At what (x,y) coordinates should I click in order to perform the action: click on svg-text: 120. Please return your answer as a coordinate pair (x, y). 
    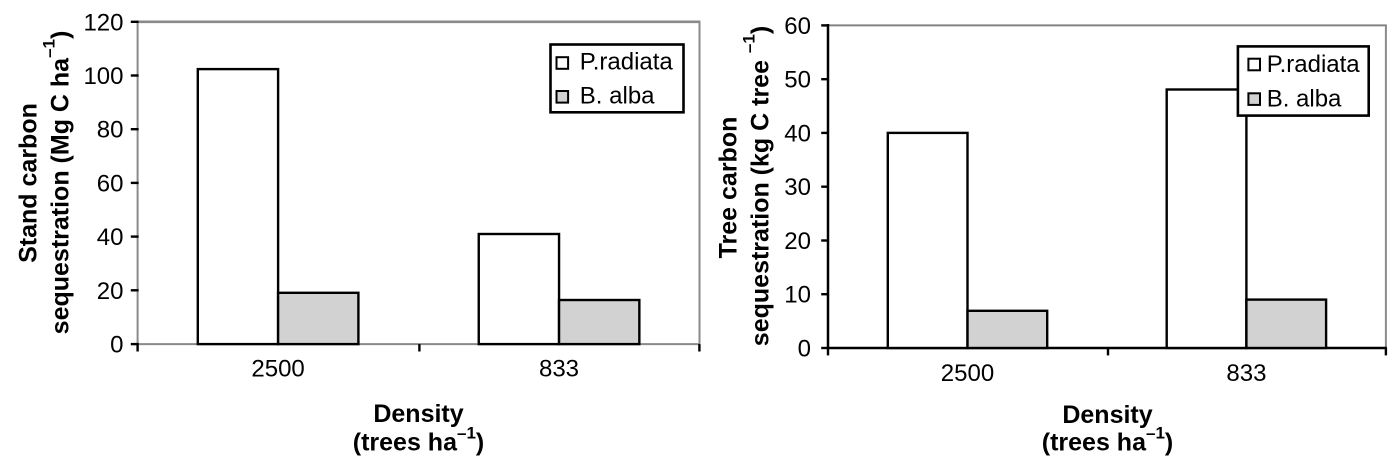
    Looking at the image, I should click on (103, 22).